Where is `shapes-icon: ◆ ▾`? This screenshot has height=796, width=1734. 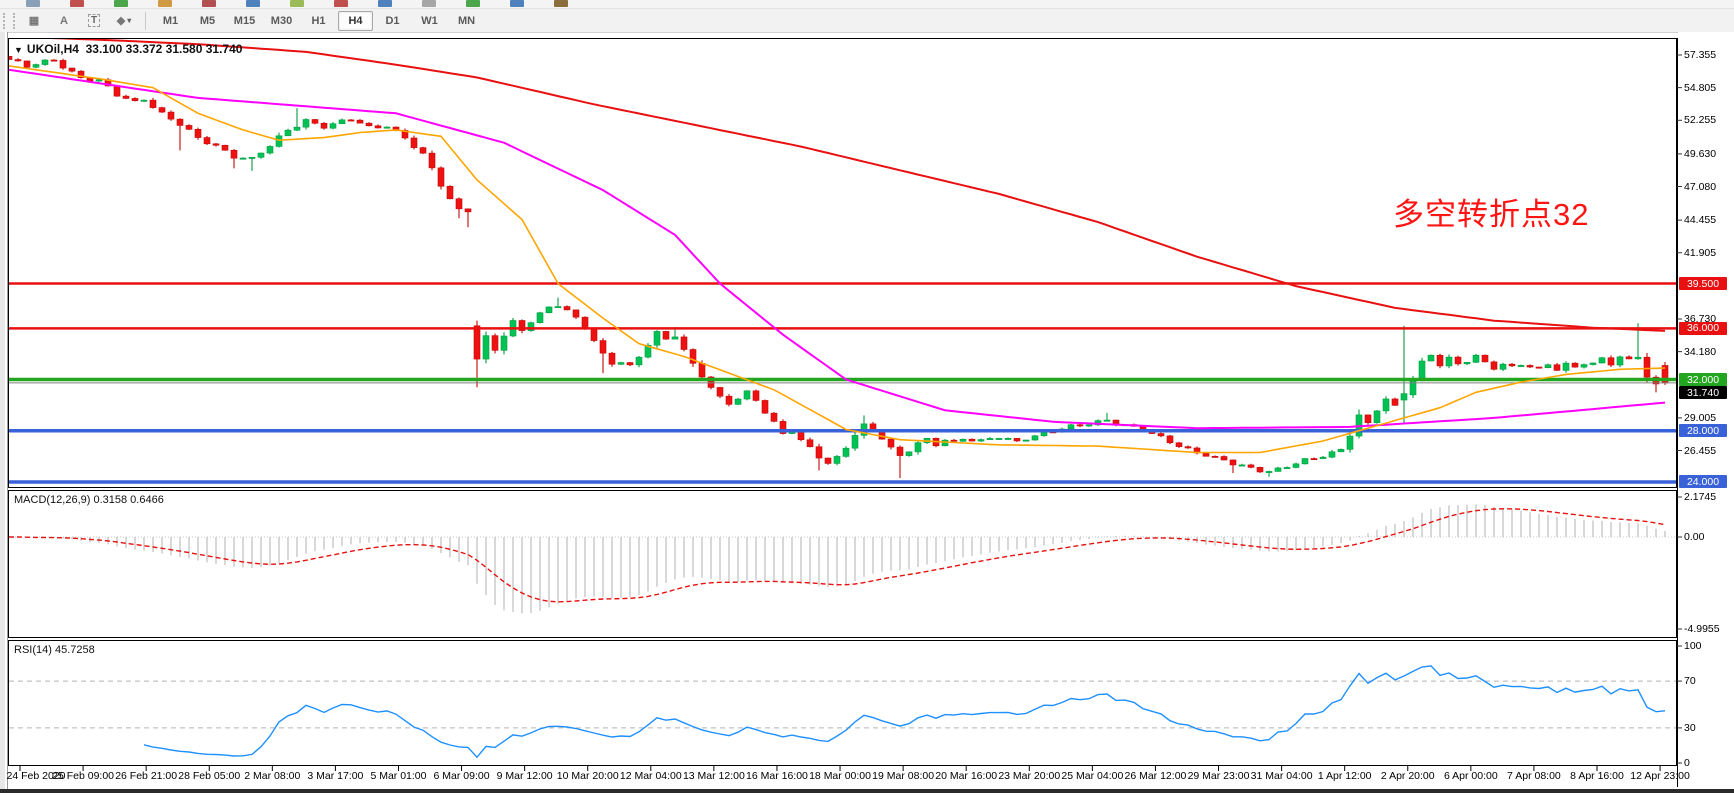 shapes-icon: ◆ ▾ is located at coordinates (124, 21).